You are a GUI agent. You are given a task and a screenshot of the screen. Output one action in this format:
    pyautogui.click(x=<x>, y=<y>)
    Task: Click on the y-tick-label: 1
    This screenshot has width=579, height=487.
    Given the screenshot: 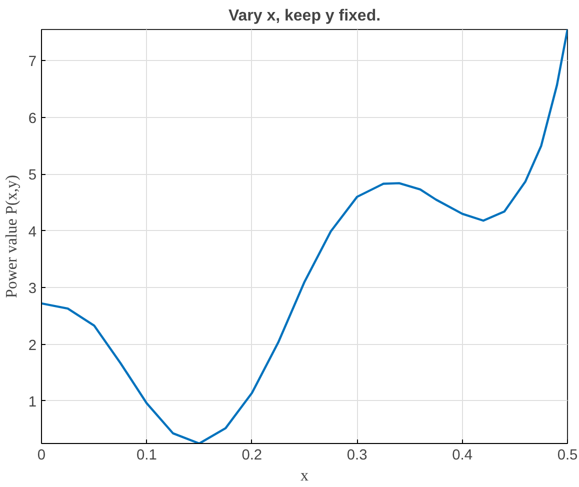 What is the action you would take?
    pyautogui.click(x=32, y=402)
    